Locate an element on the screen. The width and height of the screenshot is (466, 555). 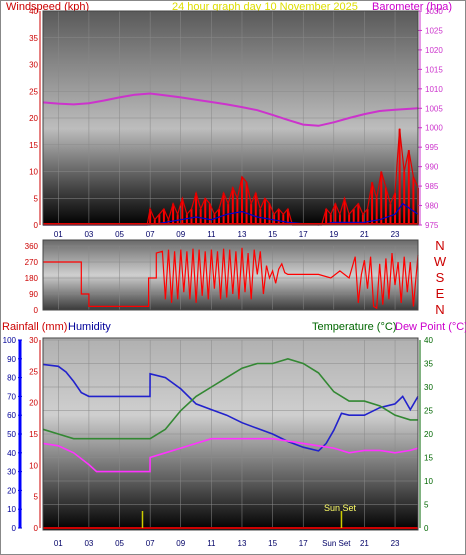
wind-y-tick-label: 5 is located at coordinates (36, 198).